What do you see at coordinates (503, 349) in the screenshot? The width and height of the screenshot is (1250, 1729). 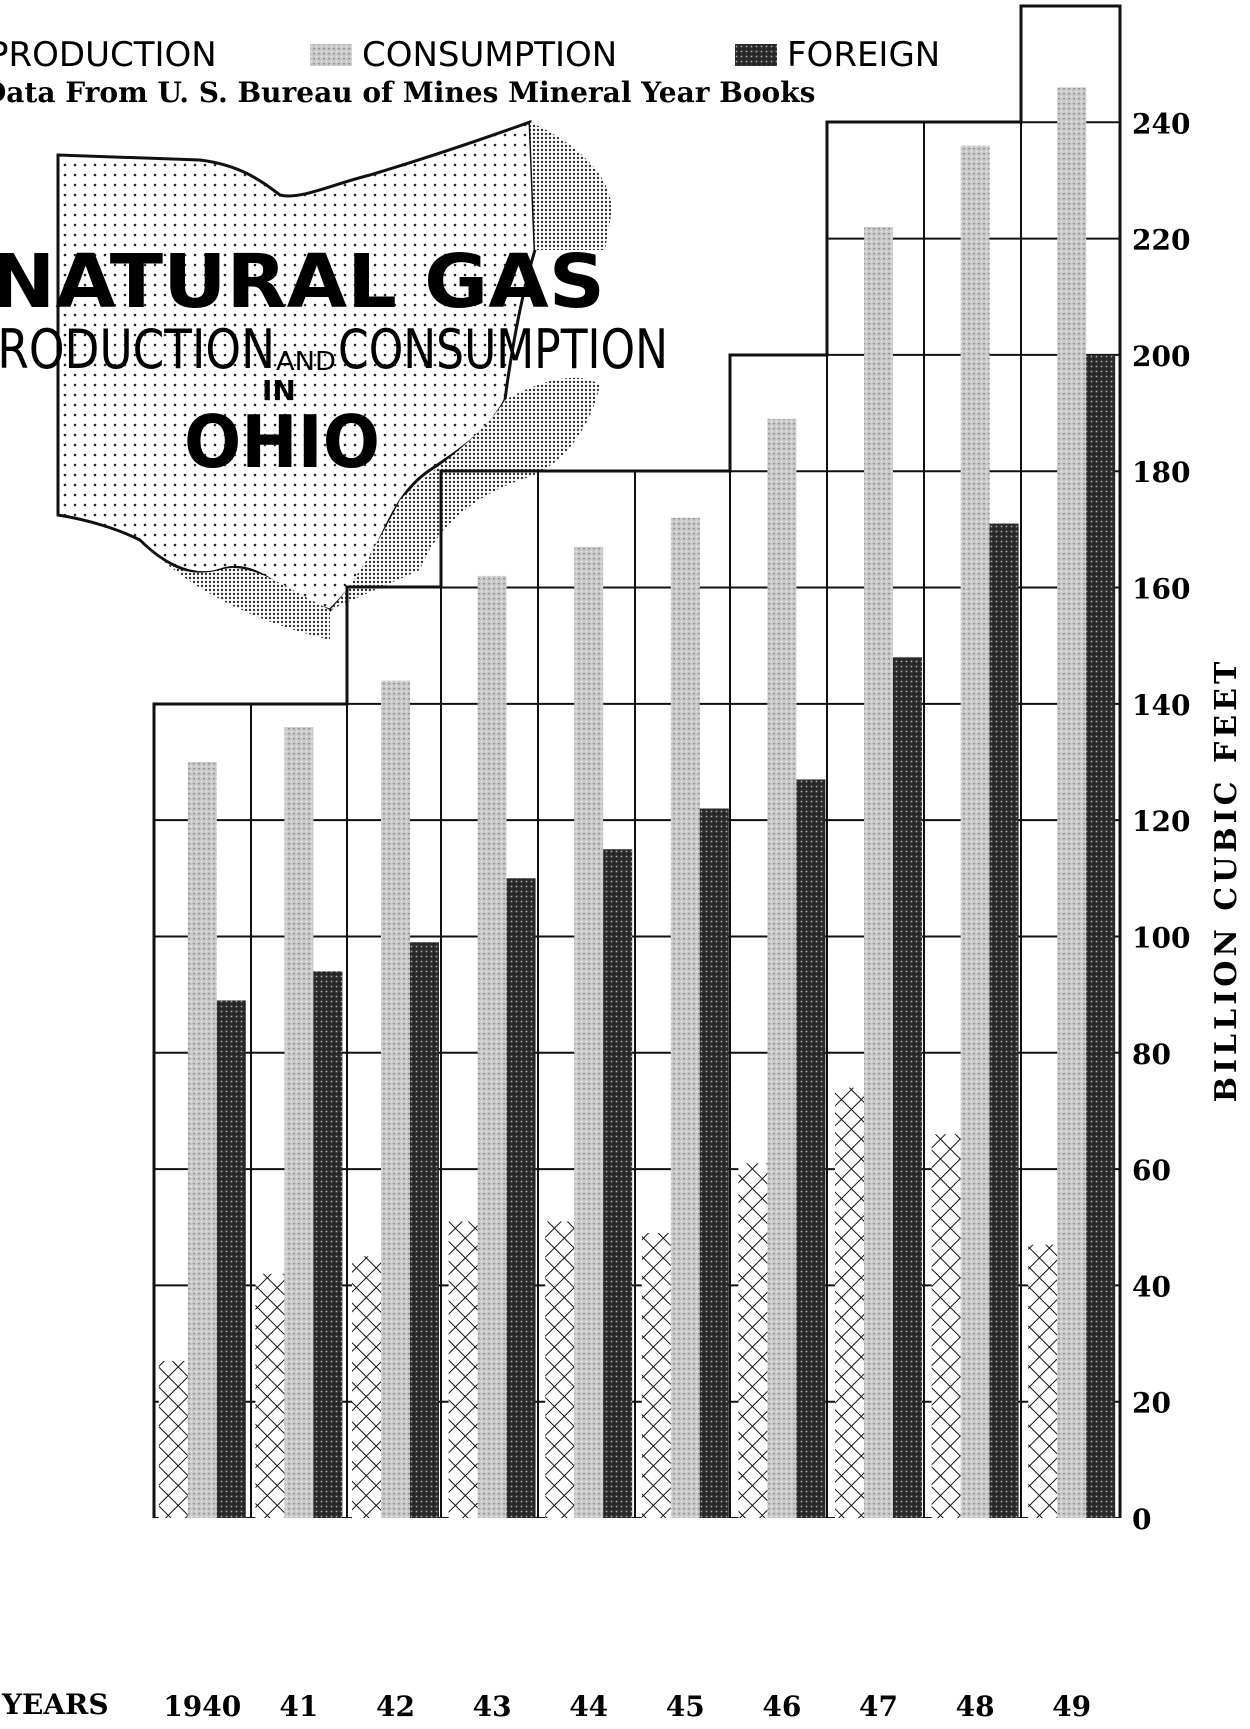 I see `chart-title: CONSUMPTION` at bounding box center [503, 349].